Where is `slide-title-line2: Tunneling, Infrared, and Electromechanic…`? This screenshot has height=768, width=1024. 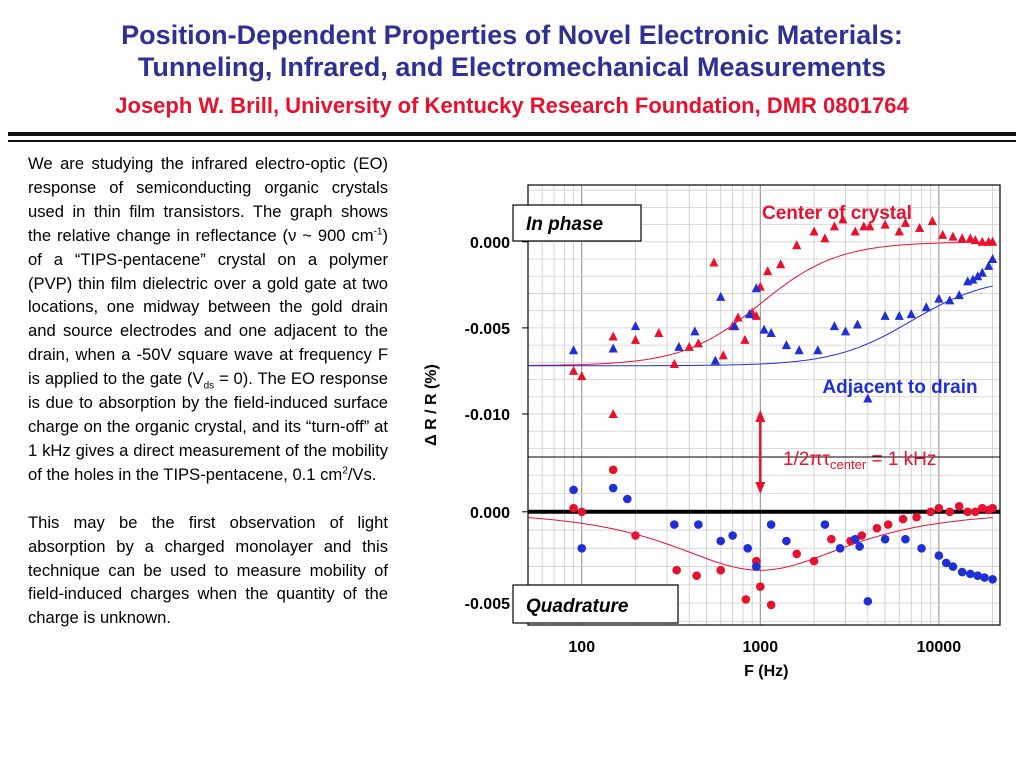
slide-title-line2: Tunneling, Infrared, and Electromechanic… is located at coordinates (512, 67).